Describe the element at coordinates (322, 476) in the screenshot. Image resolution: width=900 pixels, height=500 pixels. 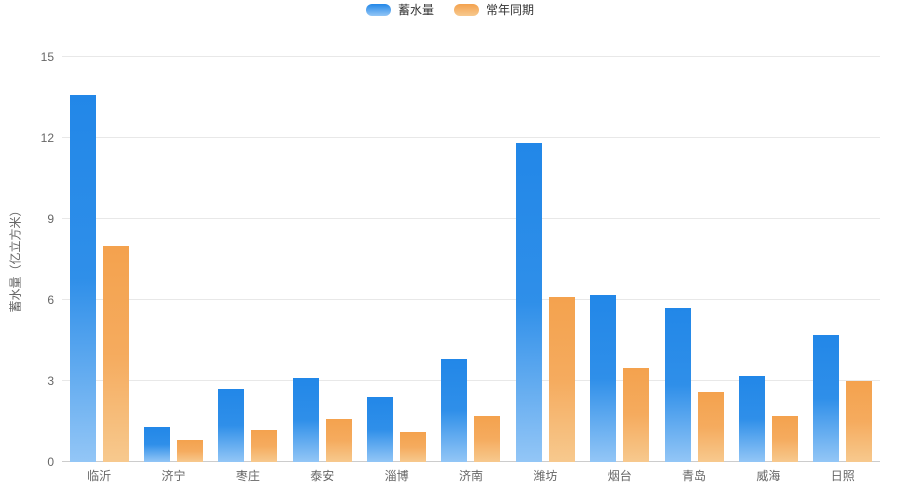
I see `x-axis-label: 泰安` at that location.